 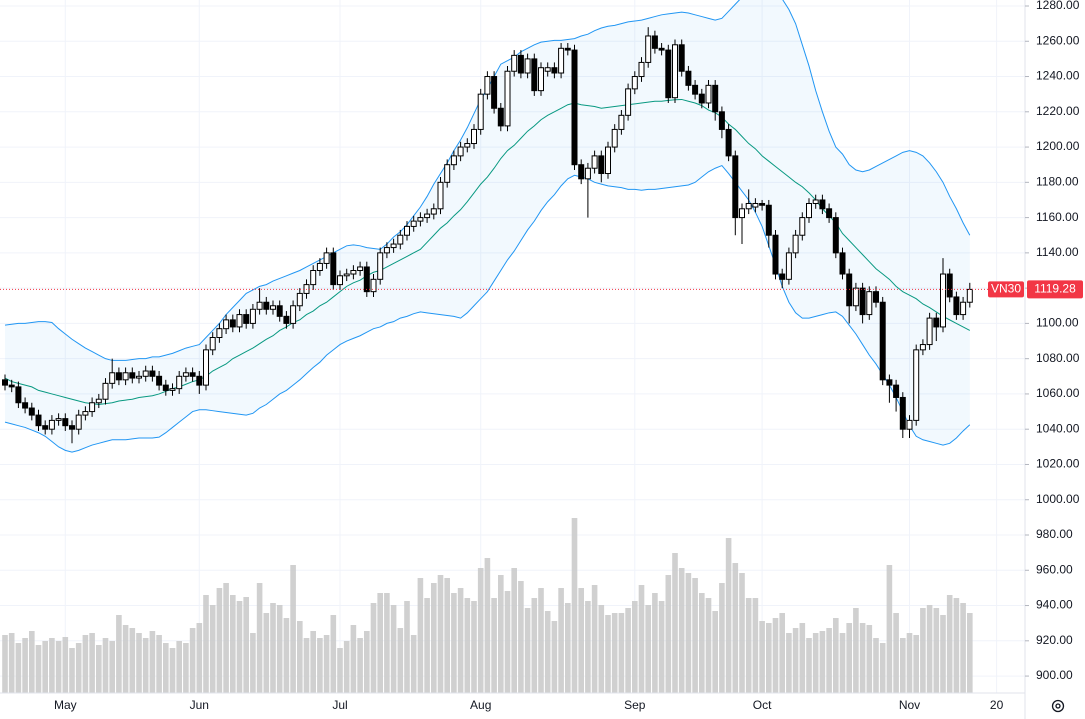 I want to click on y-tick-label: 1100.00, so click(x=1057, y=323).